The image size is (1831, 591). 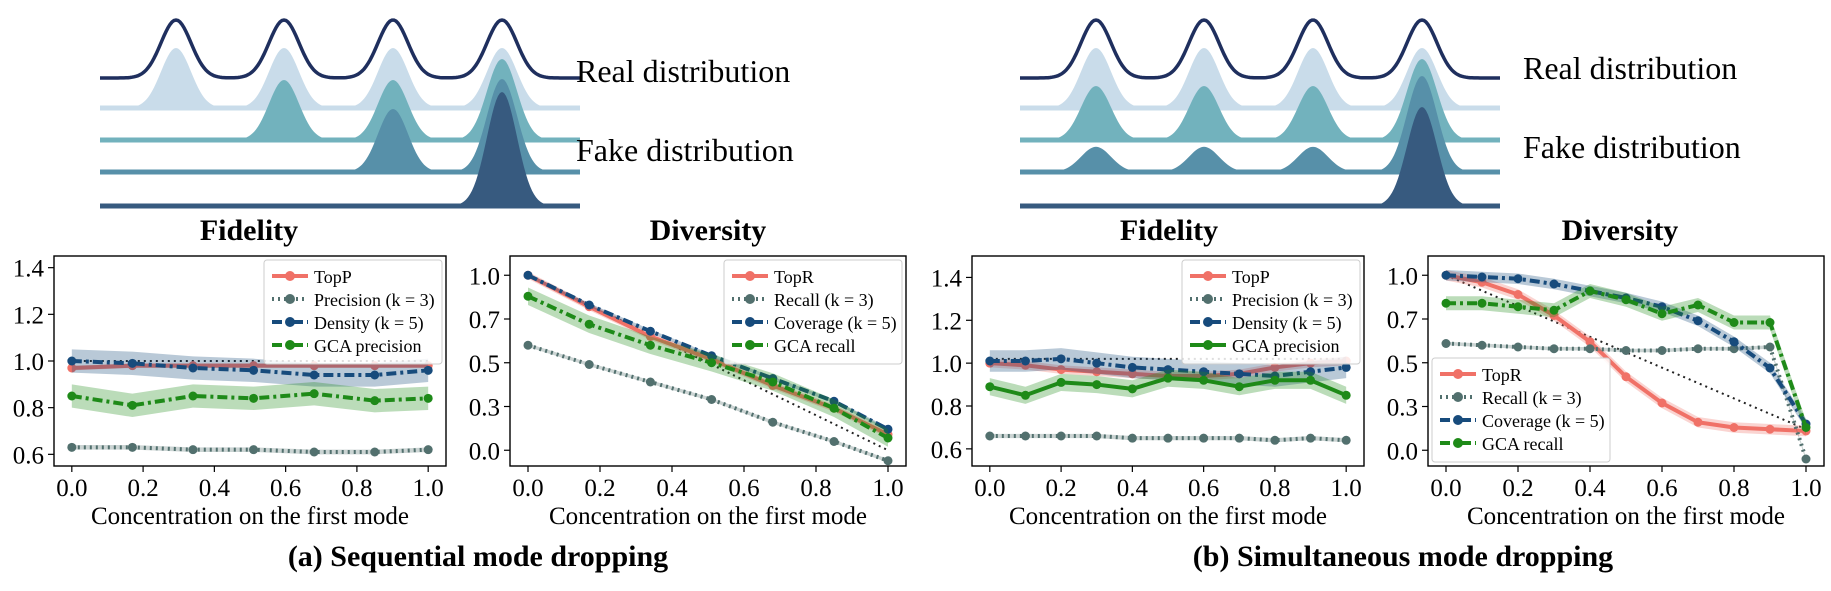 I want to click on illustration-sequential, so click(x=340, y=113).